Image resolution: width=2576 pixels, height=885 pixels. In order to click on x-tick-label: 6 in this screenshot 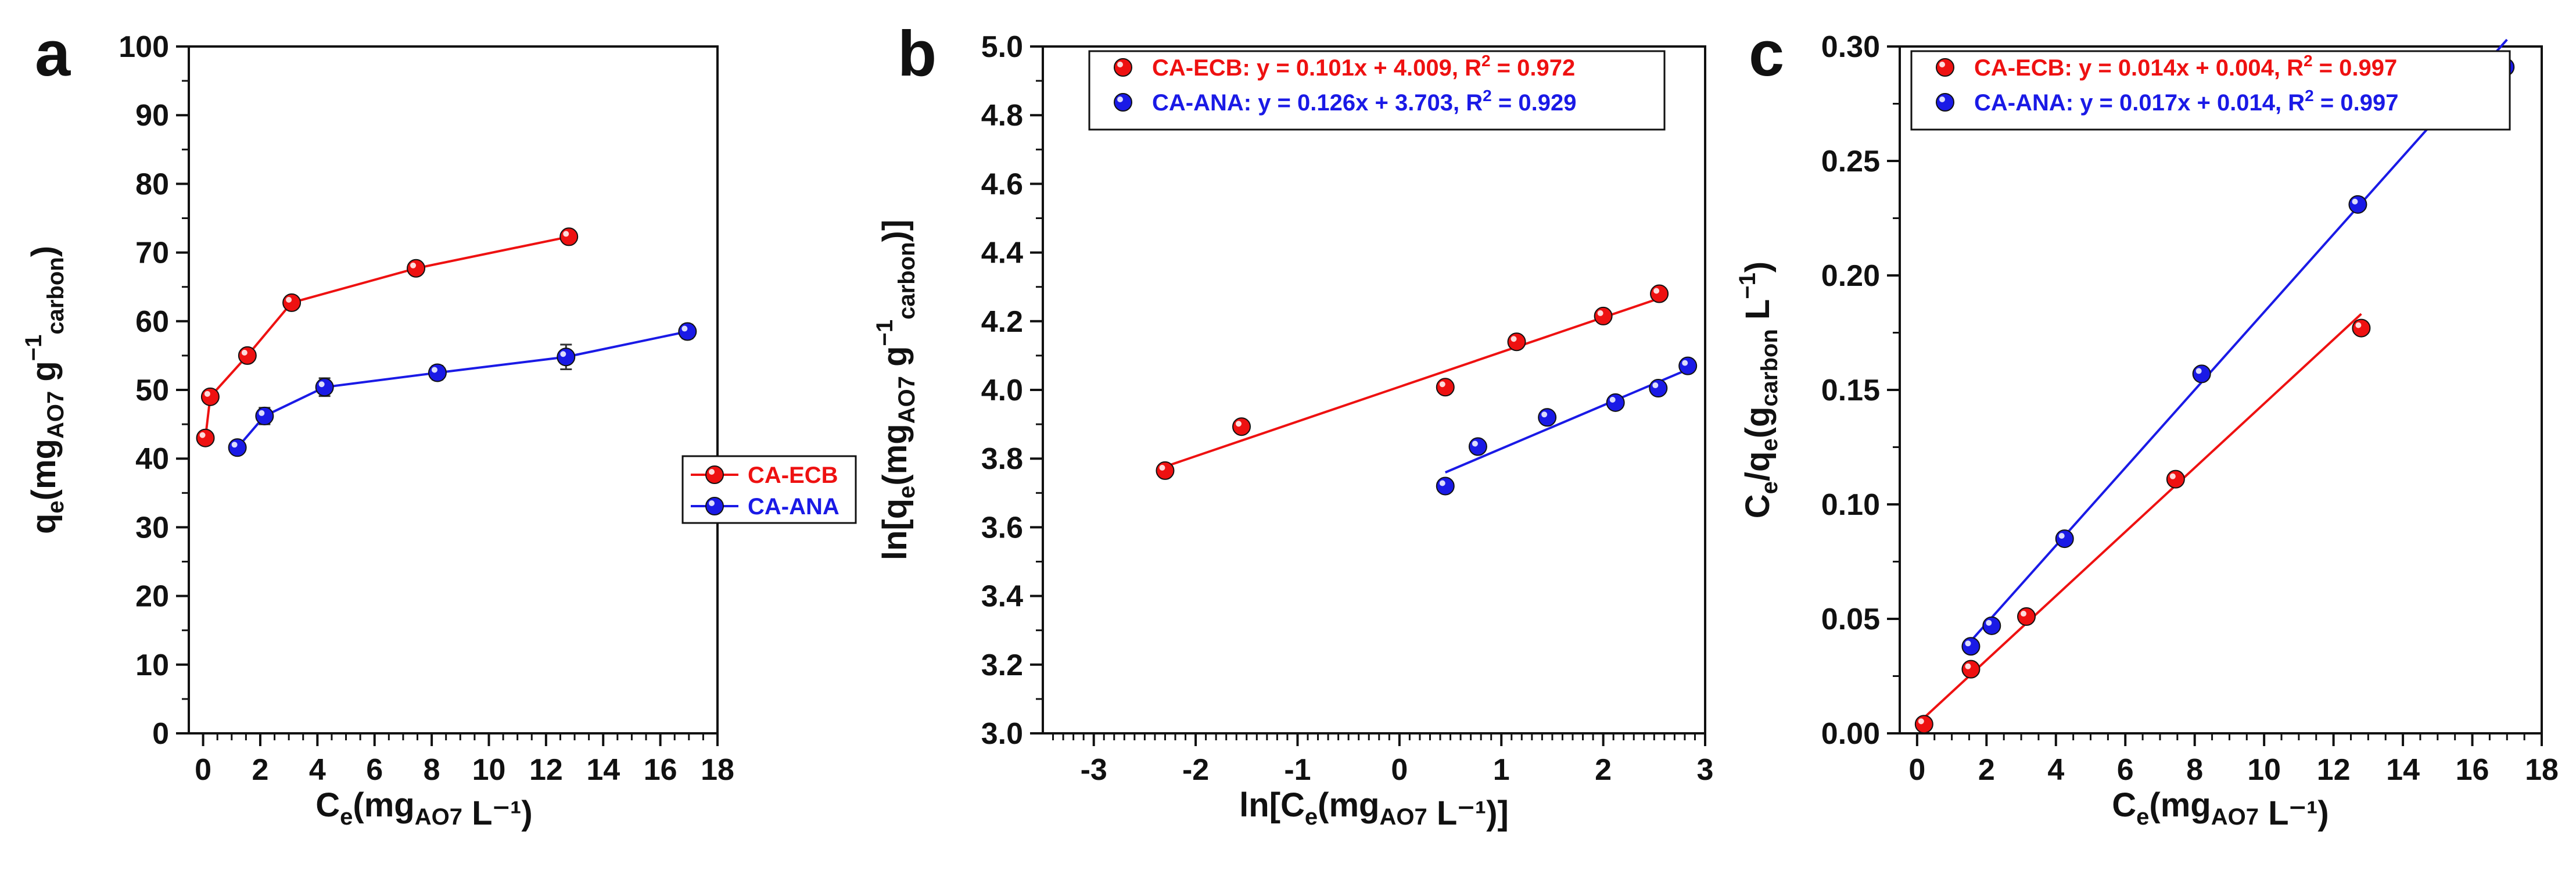, I will do `click(2125, 770)`.